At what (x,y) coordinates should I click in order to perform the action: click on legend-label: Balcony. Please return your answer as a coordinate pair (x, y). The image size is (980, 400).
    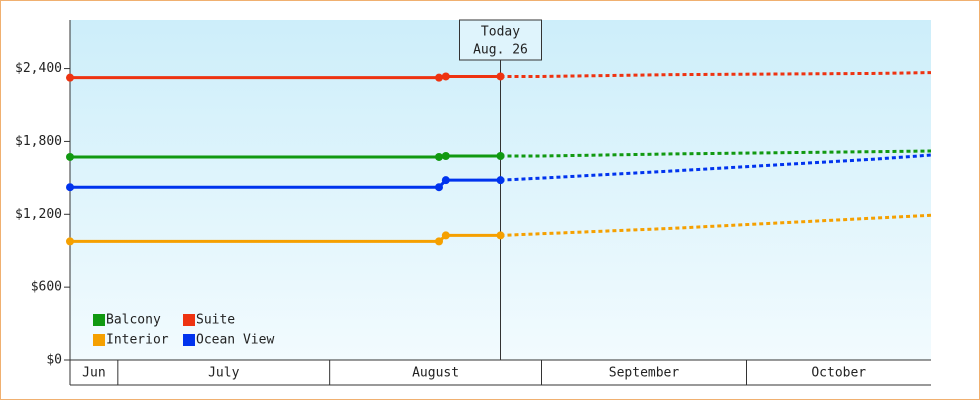
    Looking at the image, I should click on (133, 320).